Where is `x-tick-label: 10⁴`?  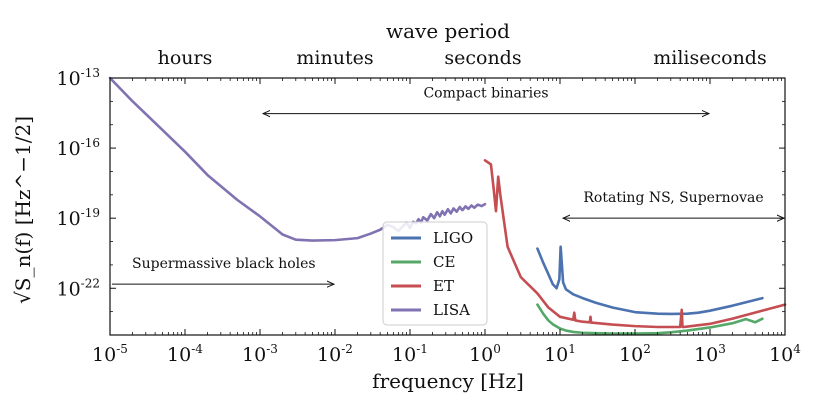
x-tick-label: 10⁴ is located at coordinates (785, 354).